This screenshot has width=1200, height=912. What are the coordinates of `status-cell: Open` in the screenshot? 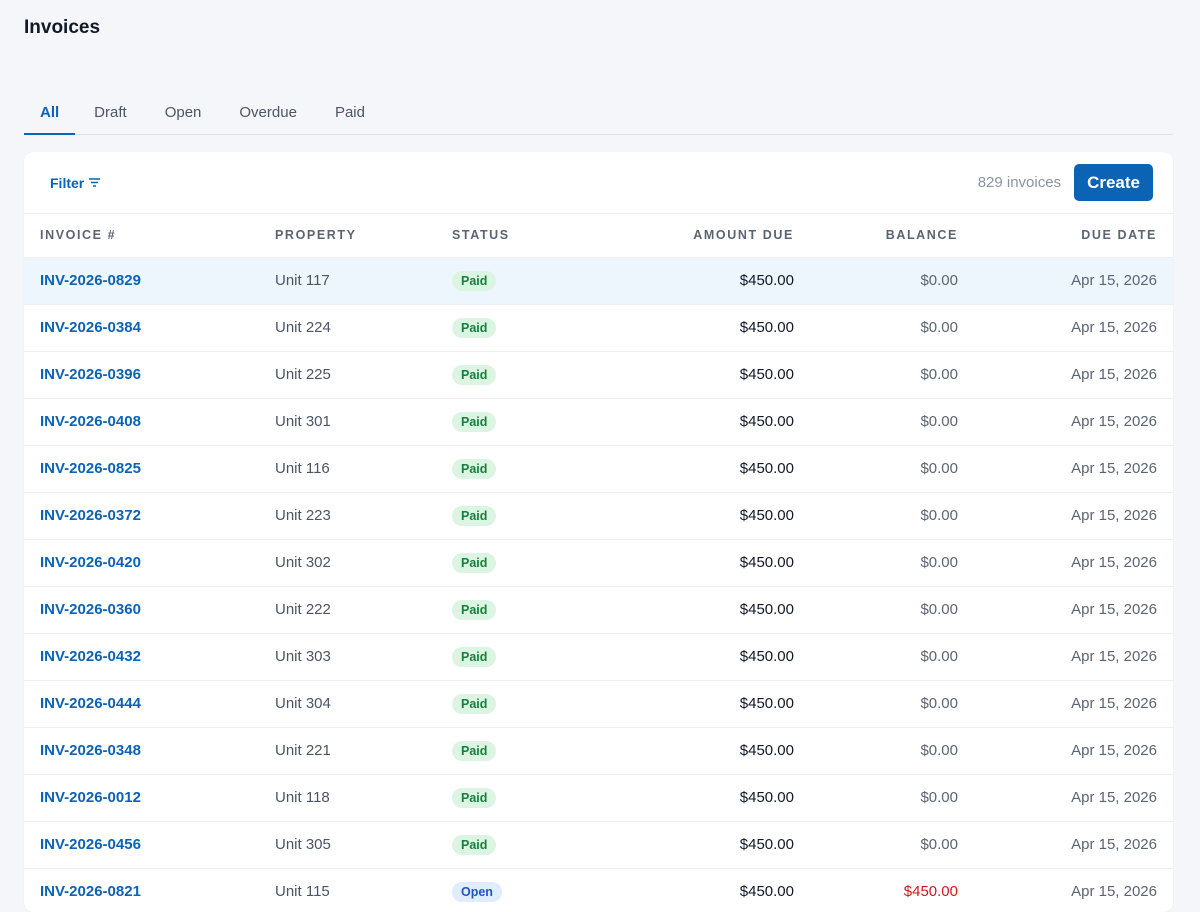 It's located at (502, 890).